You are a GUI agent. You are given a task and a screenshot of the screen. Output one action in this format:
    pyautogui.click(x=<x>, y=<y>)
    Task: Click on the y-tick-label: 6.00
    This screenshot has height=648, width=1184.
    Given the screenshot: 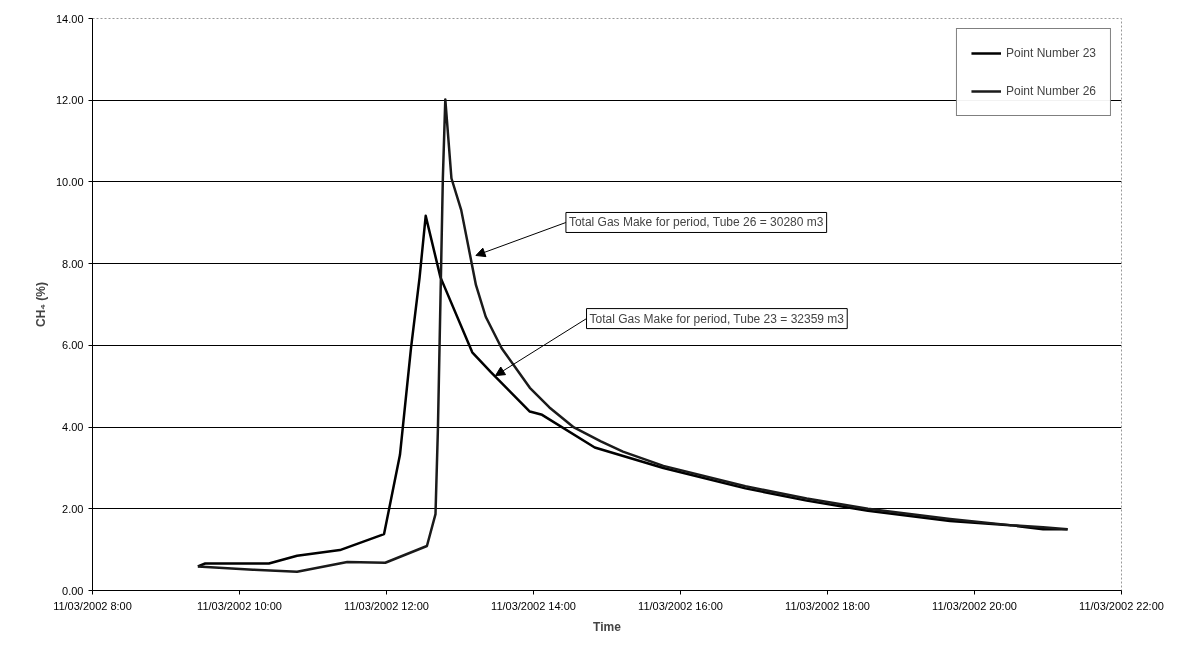 What is the action you would take?
    pyautogui.click(x=73, y=345)
    